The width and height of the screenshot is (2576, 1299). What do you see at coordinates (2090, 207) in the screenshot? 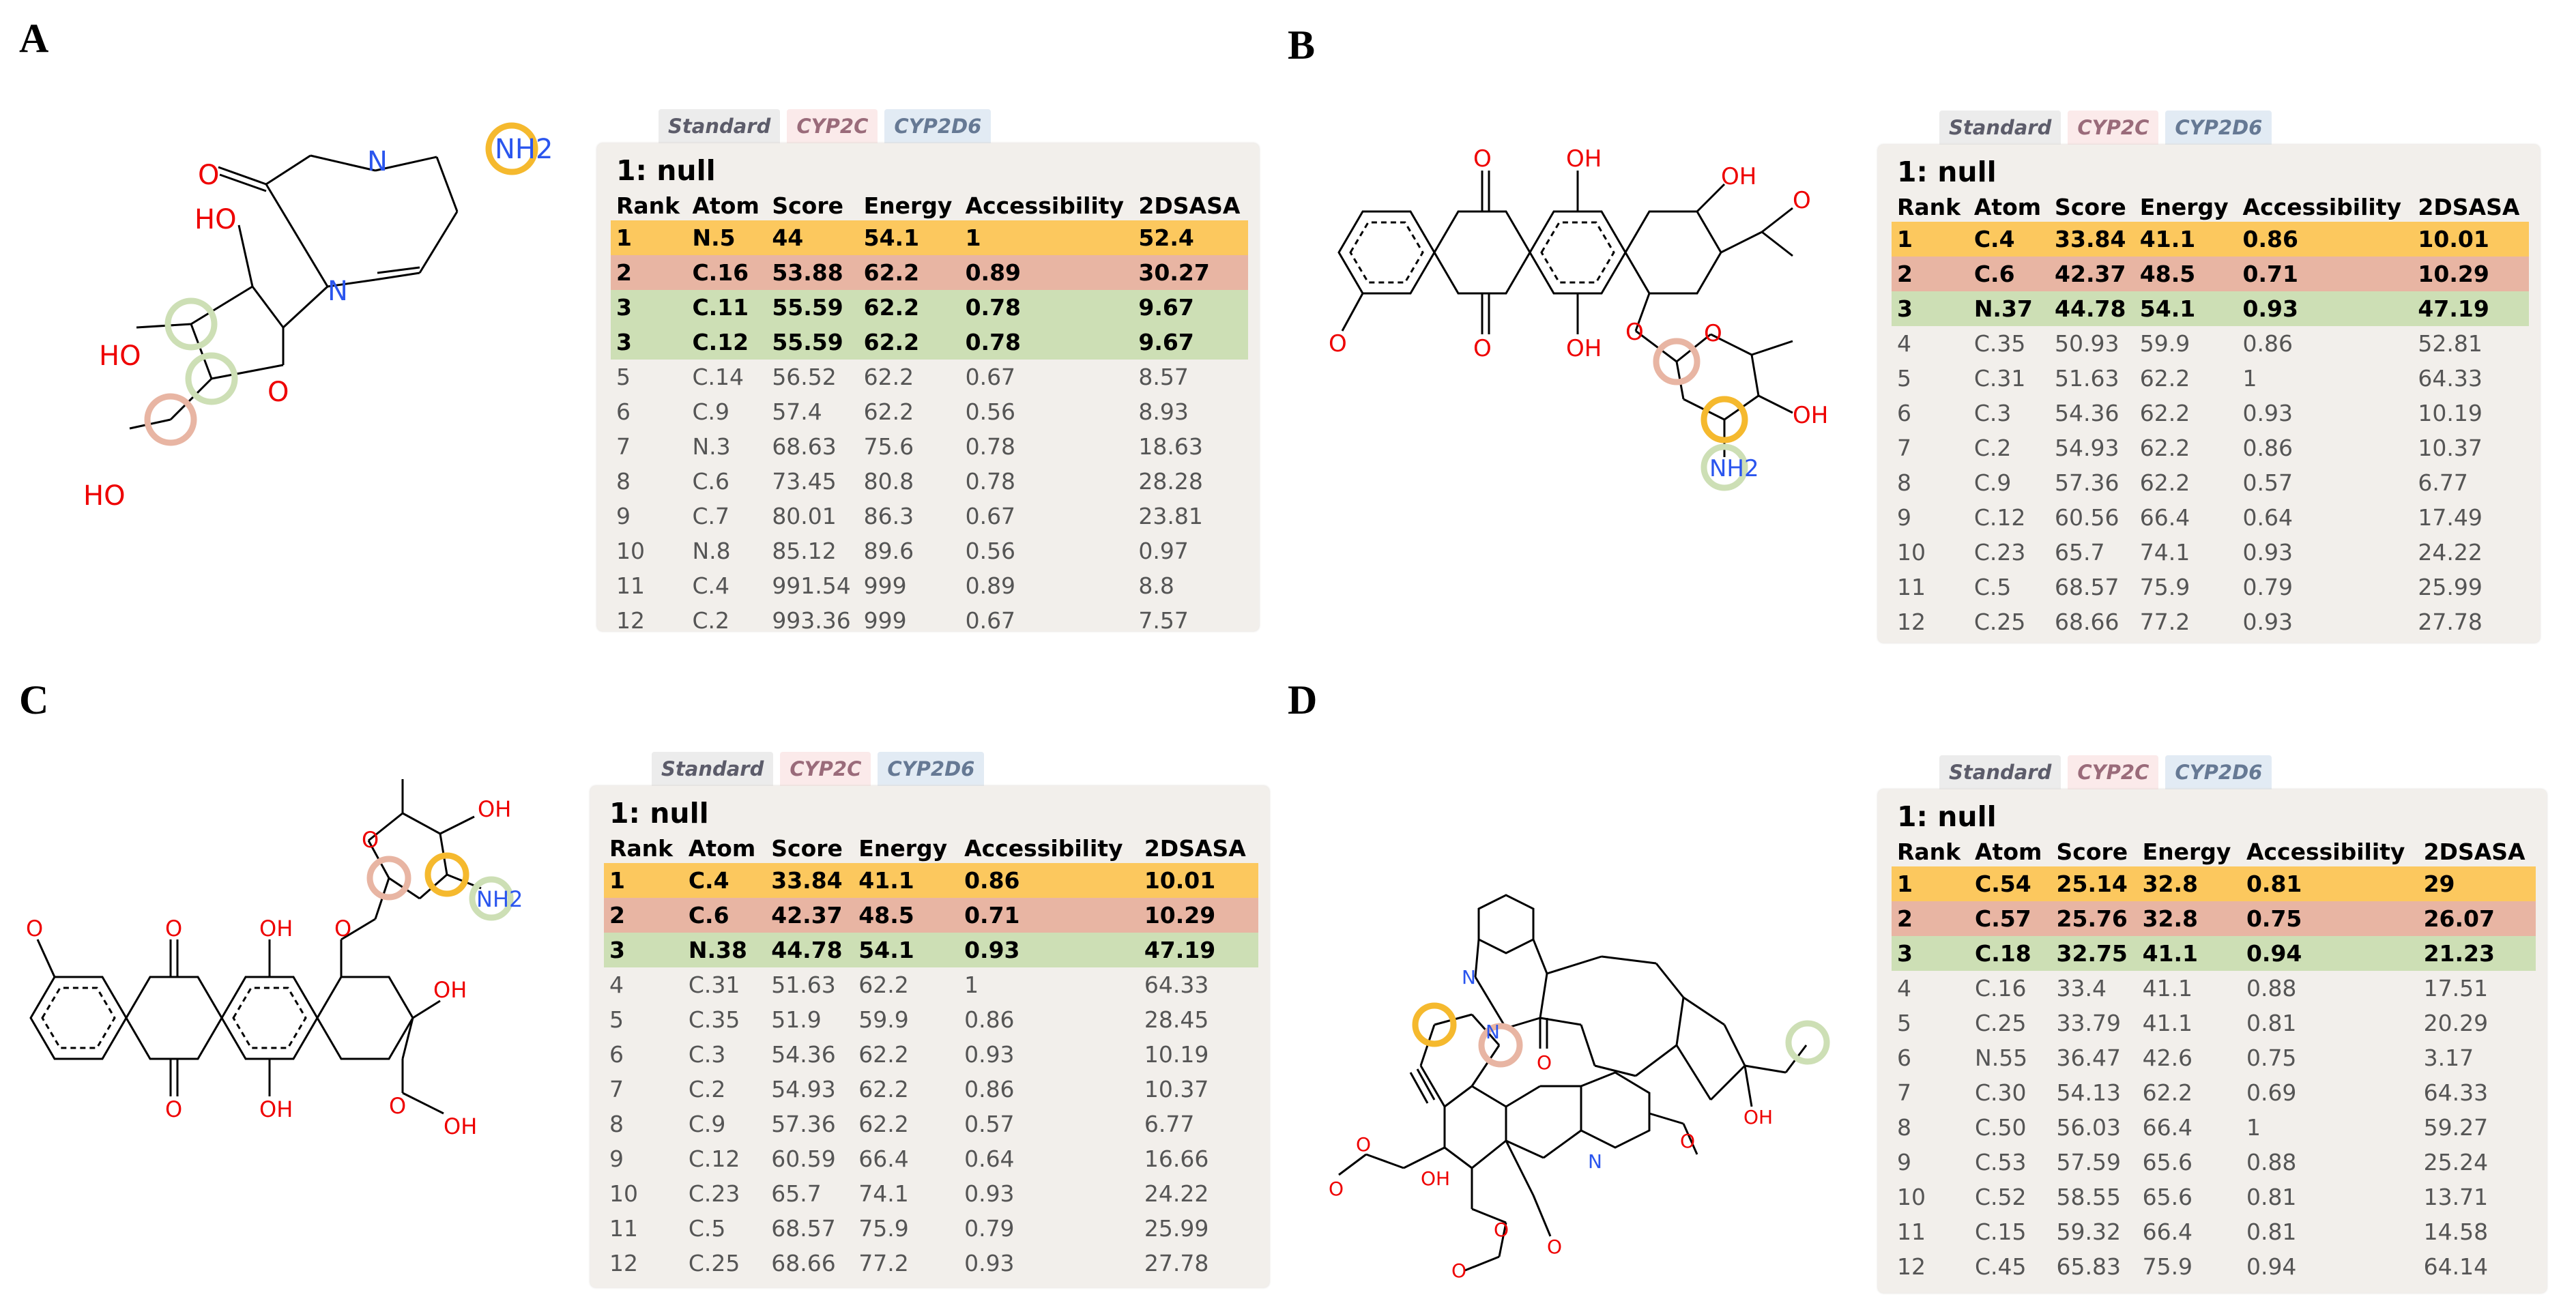
I see `col-header: Score` at bounding box center [2090, 207].